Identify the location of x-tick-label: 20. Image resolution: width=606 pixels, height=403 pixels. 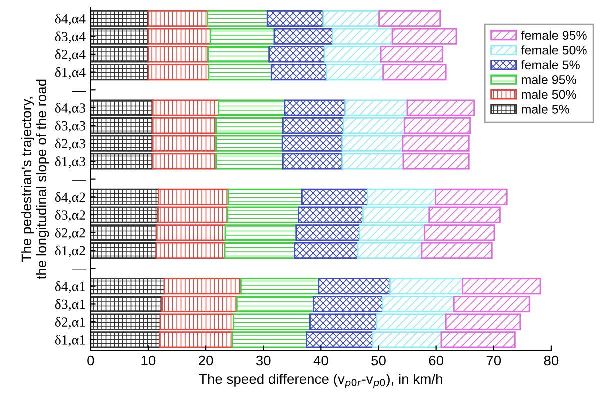
(206, 361).